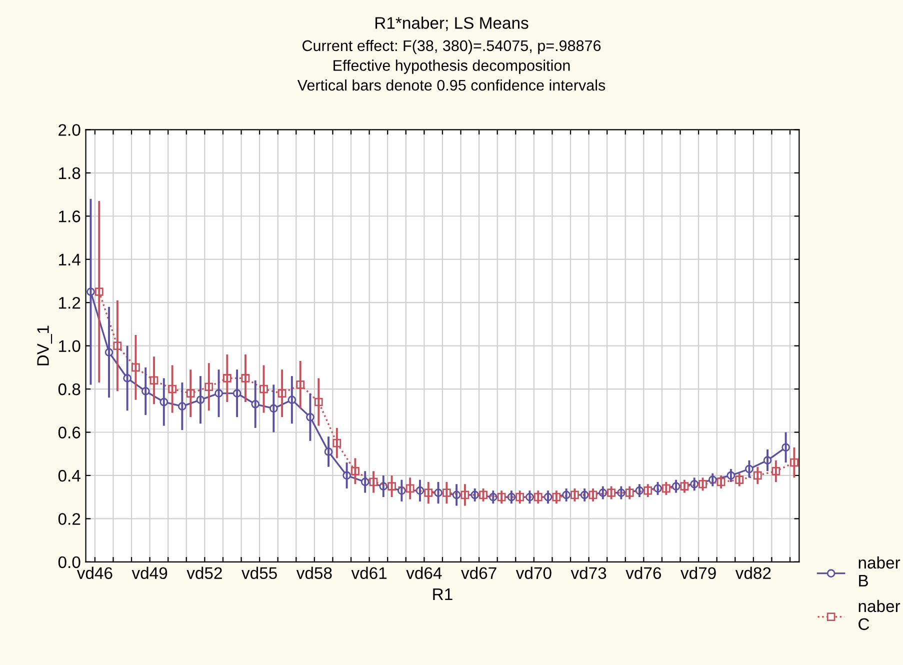 This screenshot has width=903, height=665. What do you see at coordinates (478, 573) in the screenshot?
I see `x-tick-label: vd67` at bounding box center [478, 573].